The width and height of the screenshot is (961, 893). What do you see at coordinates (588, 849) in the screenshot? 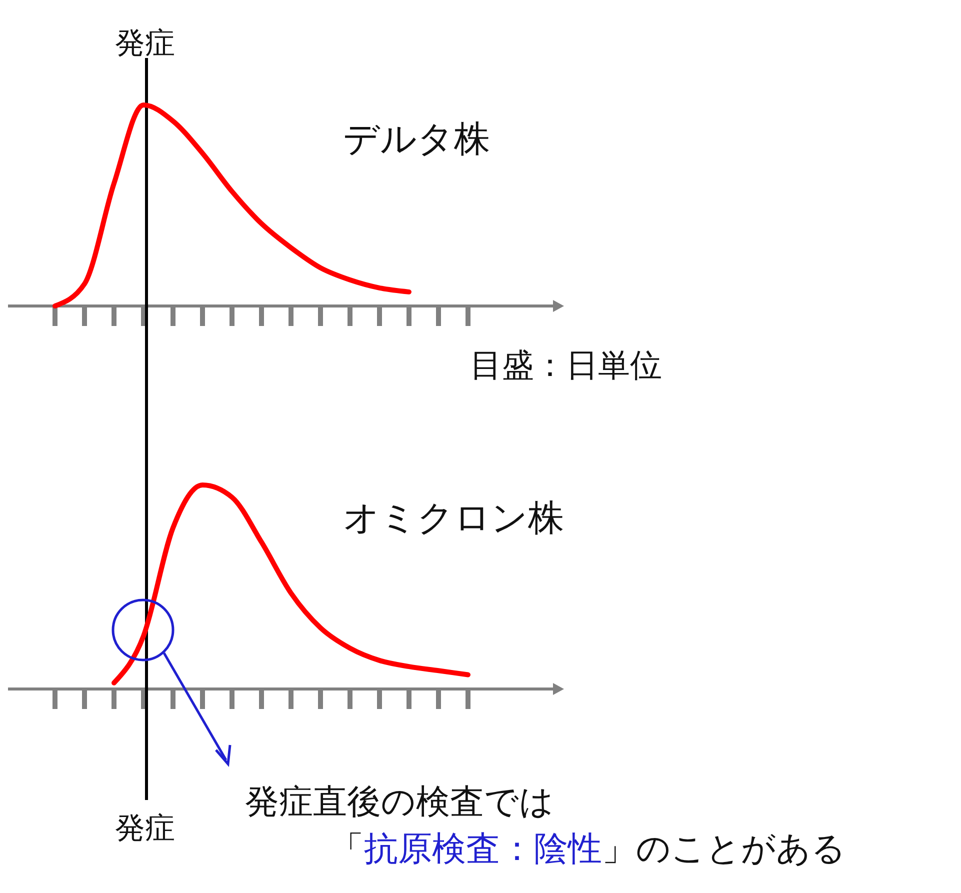
I see `text: 「抗原検査：陰性」のことがある` at bounding box center [588, 849].